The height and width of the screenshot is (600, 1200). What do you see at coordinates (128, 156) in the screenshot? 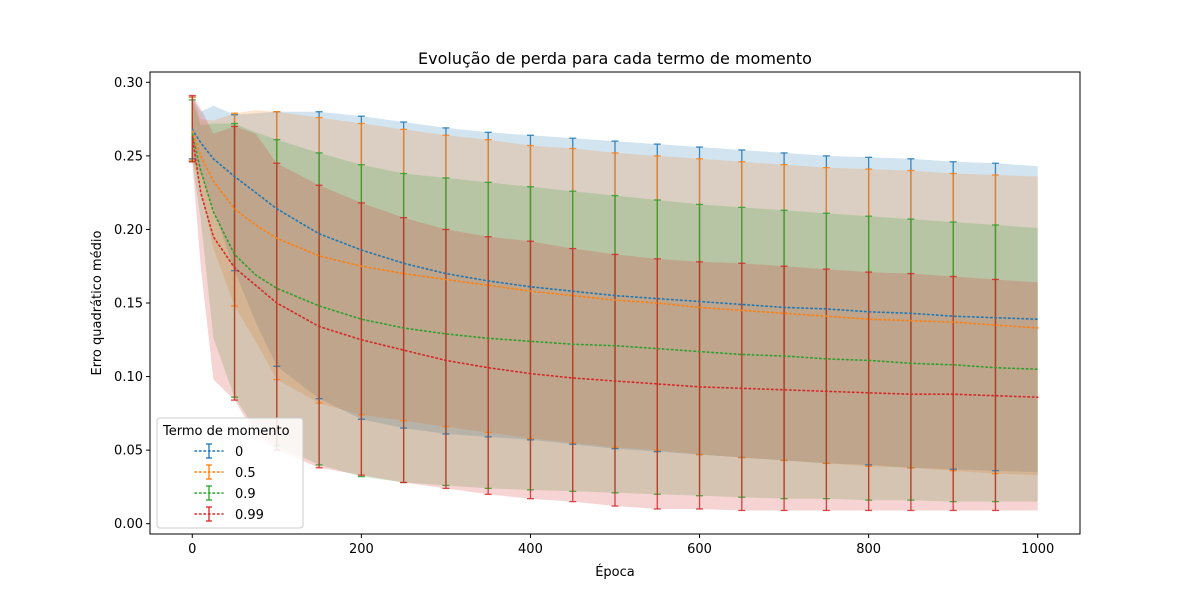
I see `y-tick-label: 0.25` at bounding box center [128, 156].